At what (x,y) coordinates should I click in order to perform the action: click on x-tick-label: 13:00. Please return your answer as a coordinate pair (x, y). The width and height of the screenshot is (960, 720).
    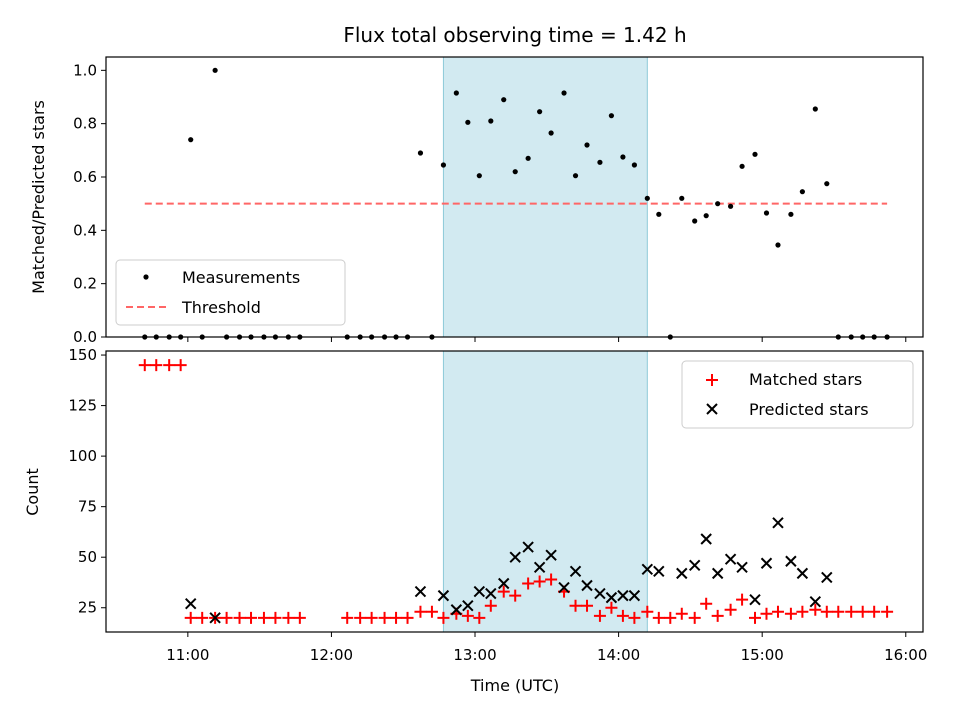
    Looking at the image, I should click on (474, 655).